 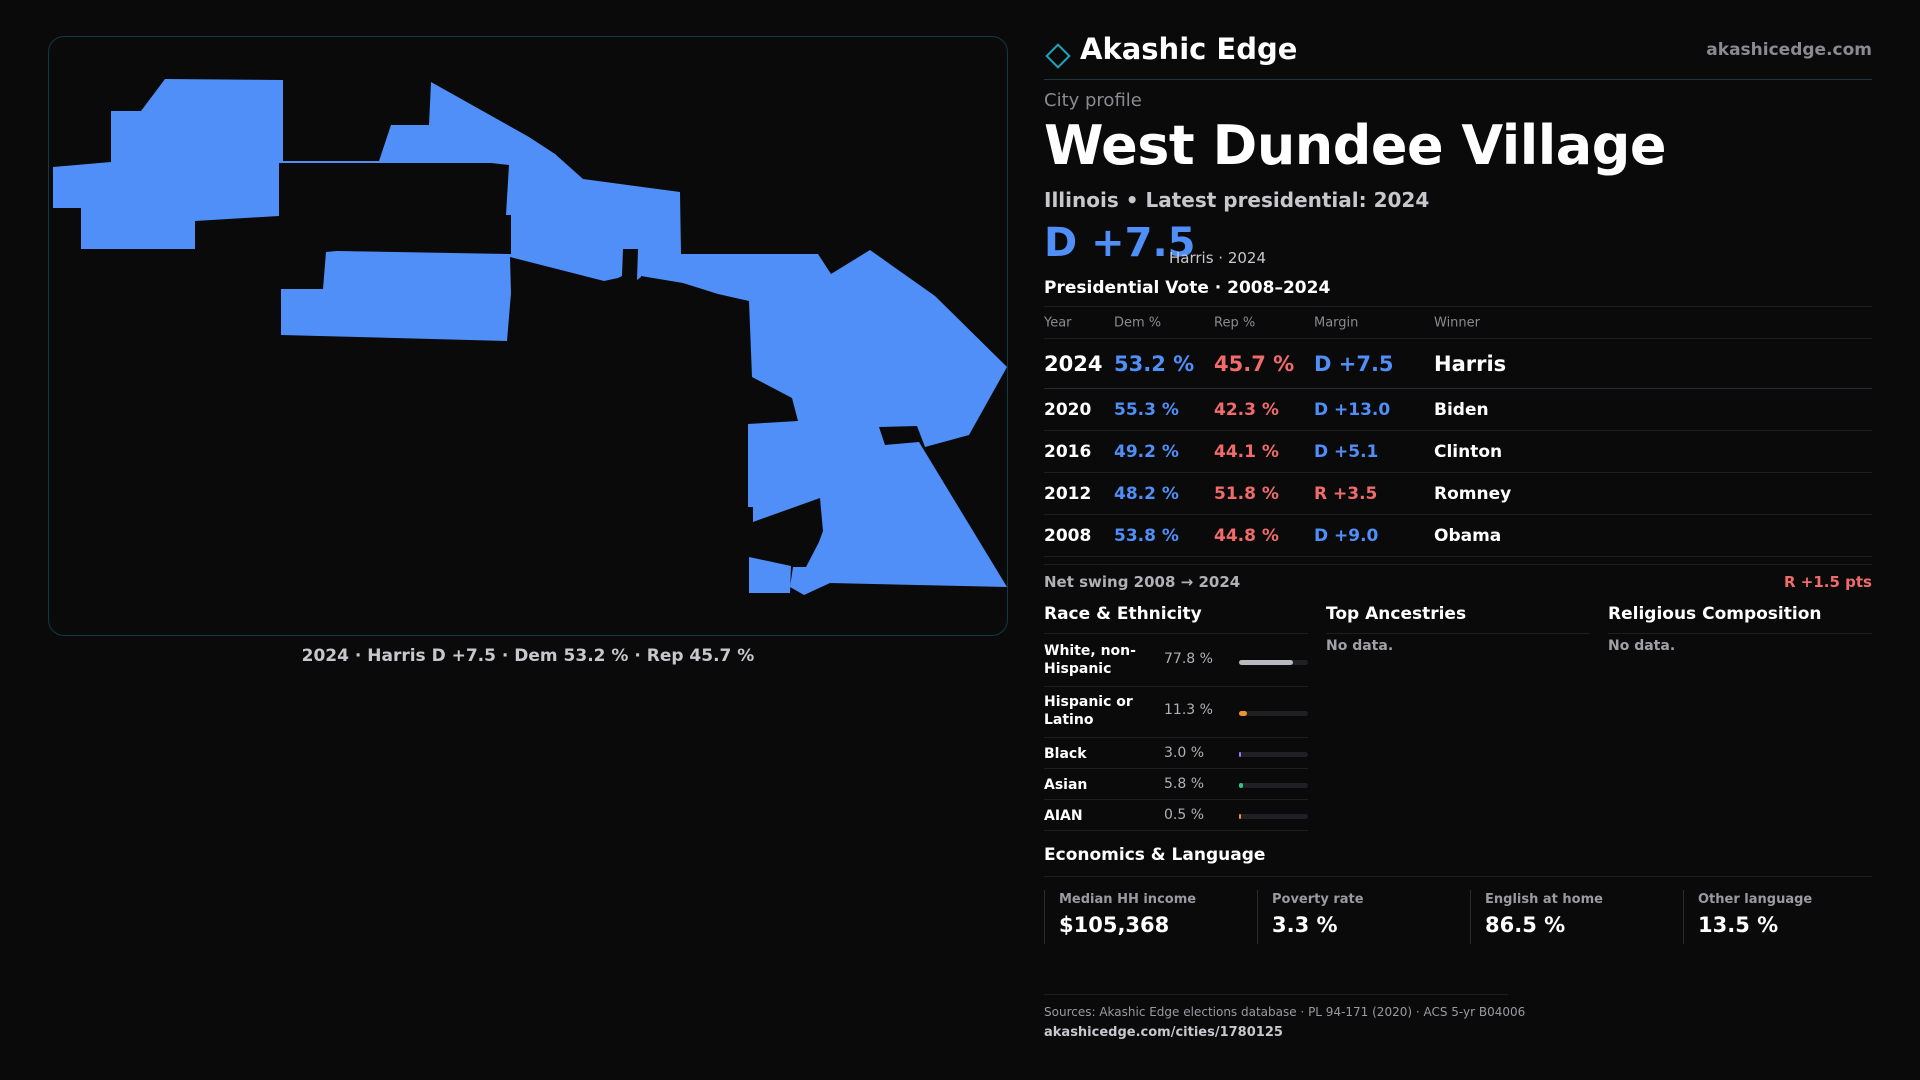 What do you see at coordinates (1093, 100) in the screenshot?
I see `page-eyebrow: City profile` at bounding box center [1093, 100].